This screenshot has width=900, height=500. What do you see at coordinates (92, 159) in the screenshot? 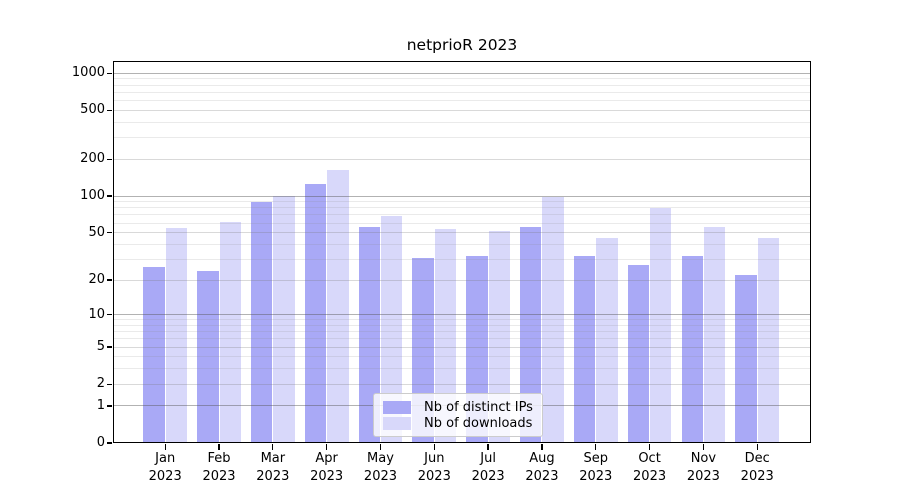
I see `y-tick-label: 200` at bounding box center [92, 159].